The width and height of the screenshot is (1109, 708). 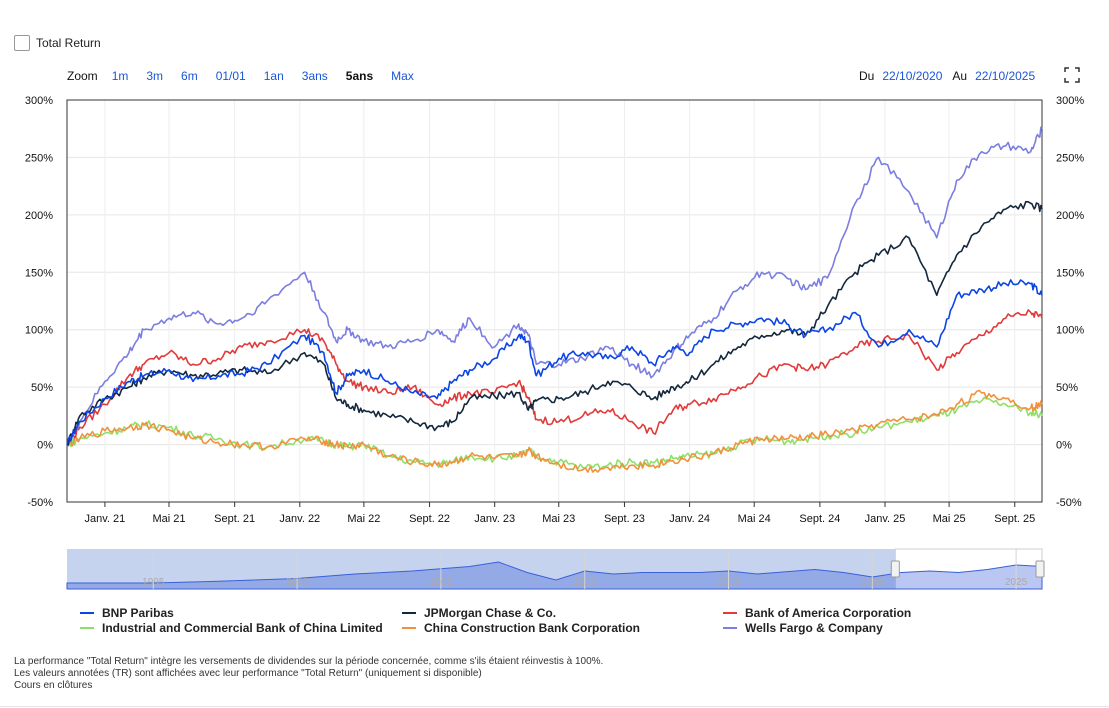 I want to click on legend-label-wfc: Wells Fargo & Company, so click(x=814, y=628).